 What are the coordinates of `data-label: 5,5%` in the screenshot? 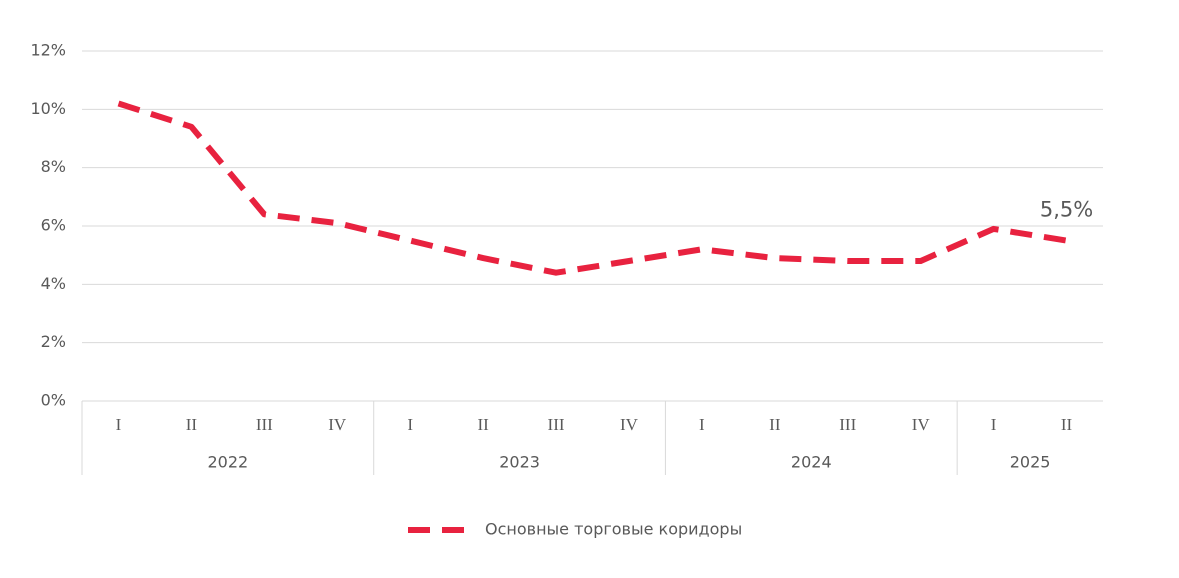 It's located at (1066, 210).